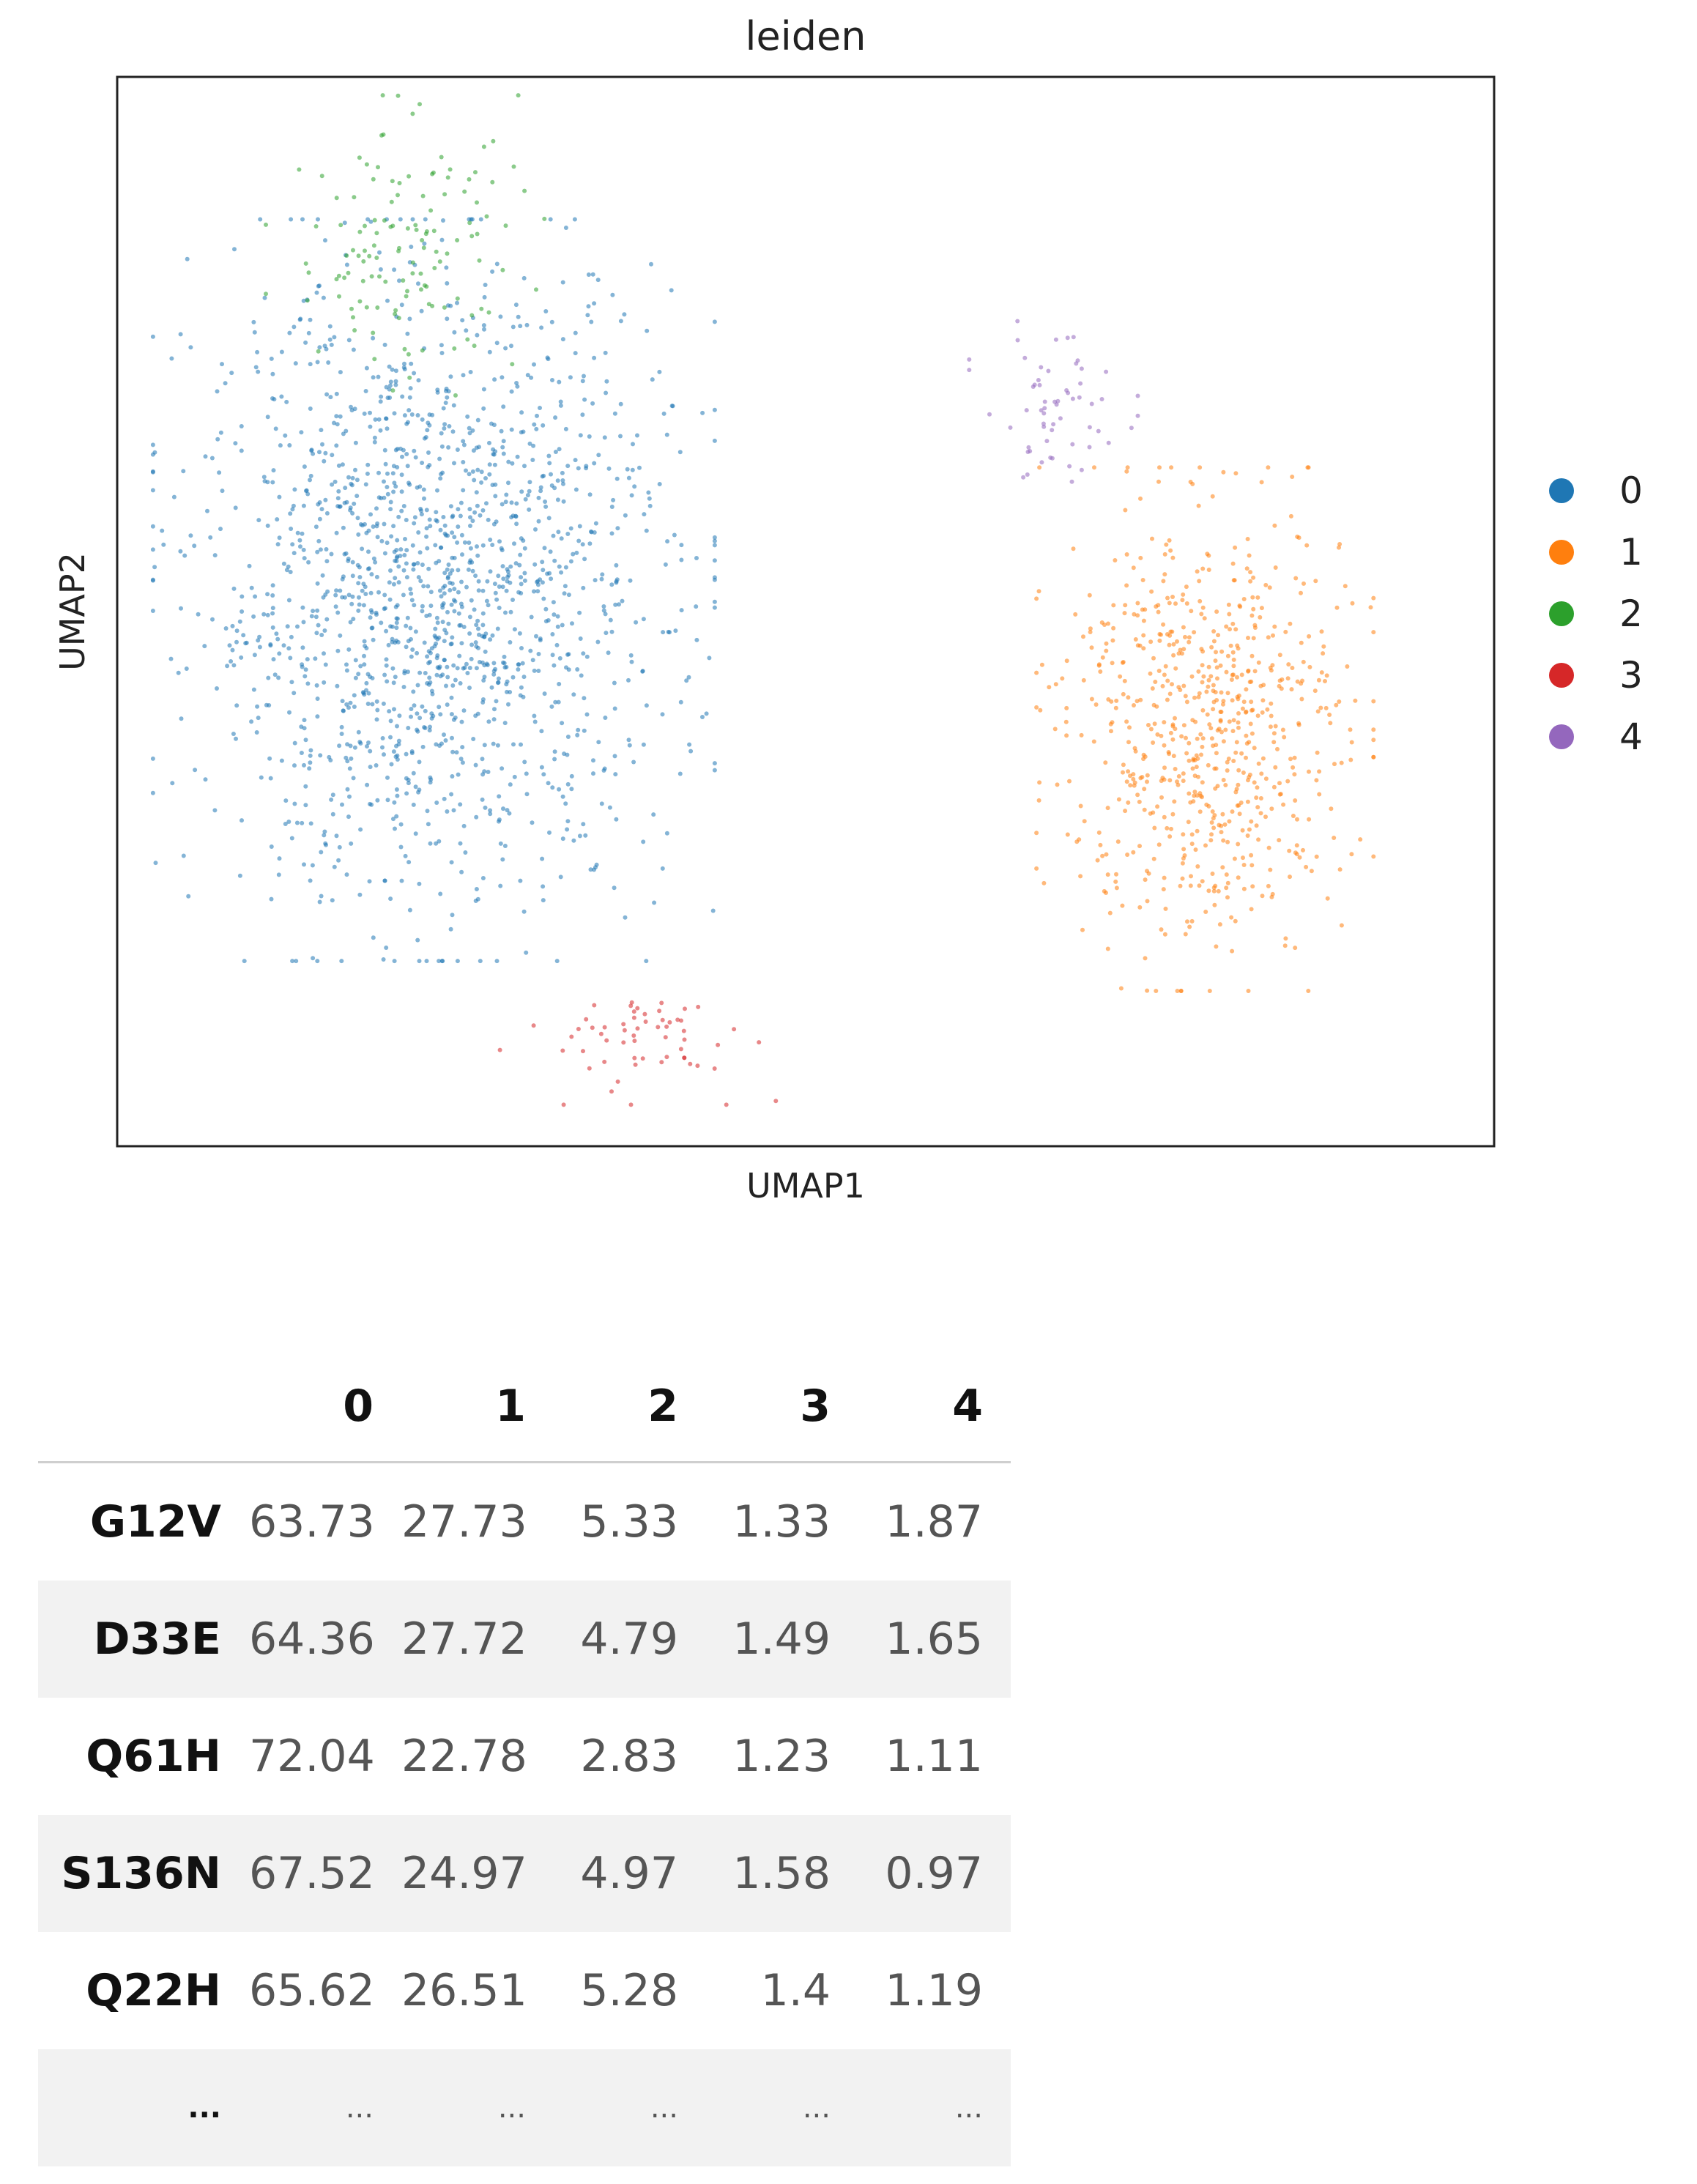  I want to click on row-label: Q61H, so click(153, 1757).